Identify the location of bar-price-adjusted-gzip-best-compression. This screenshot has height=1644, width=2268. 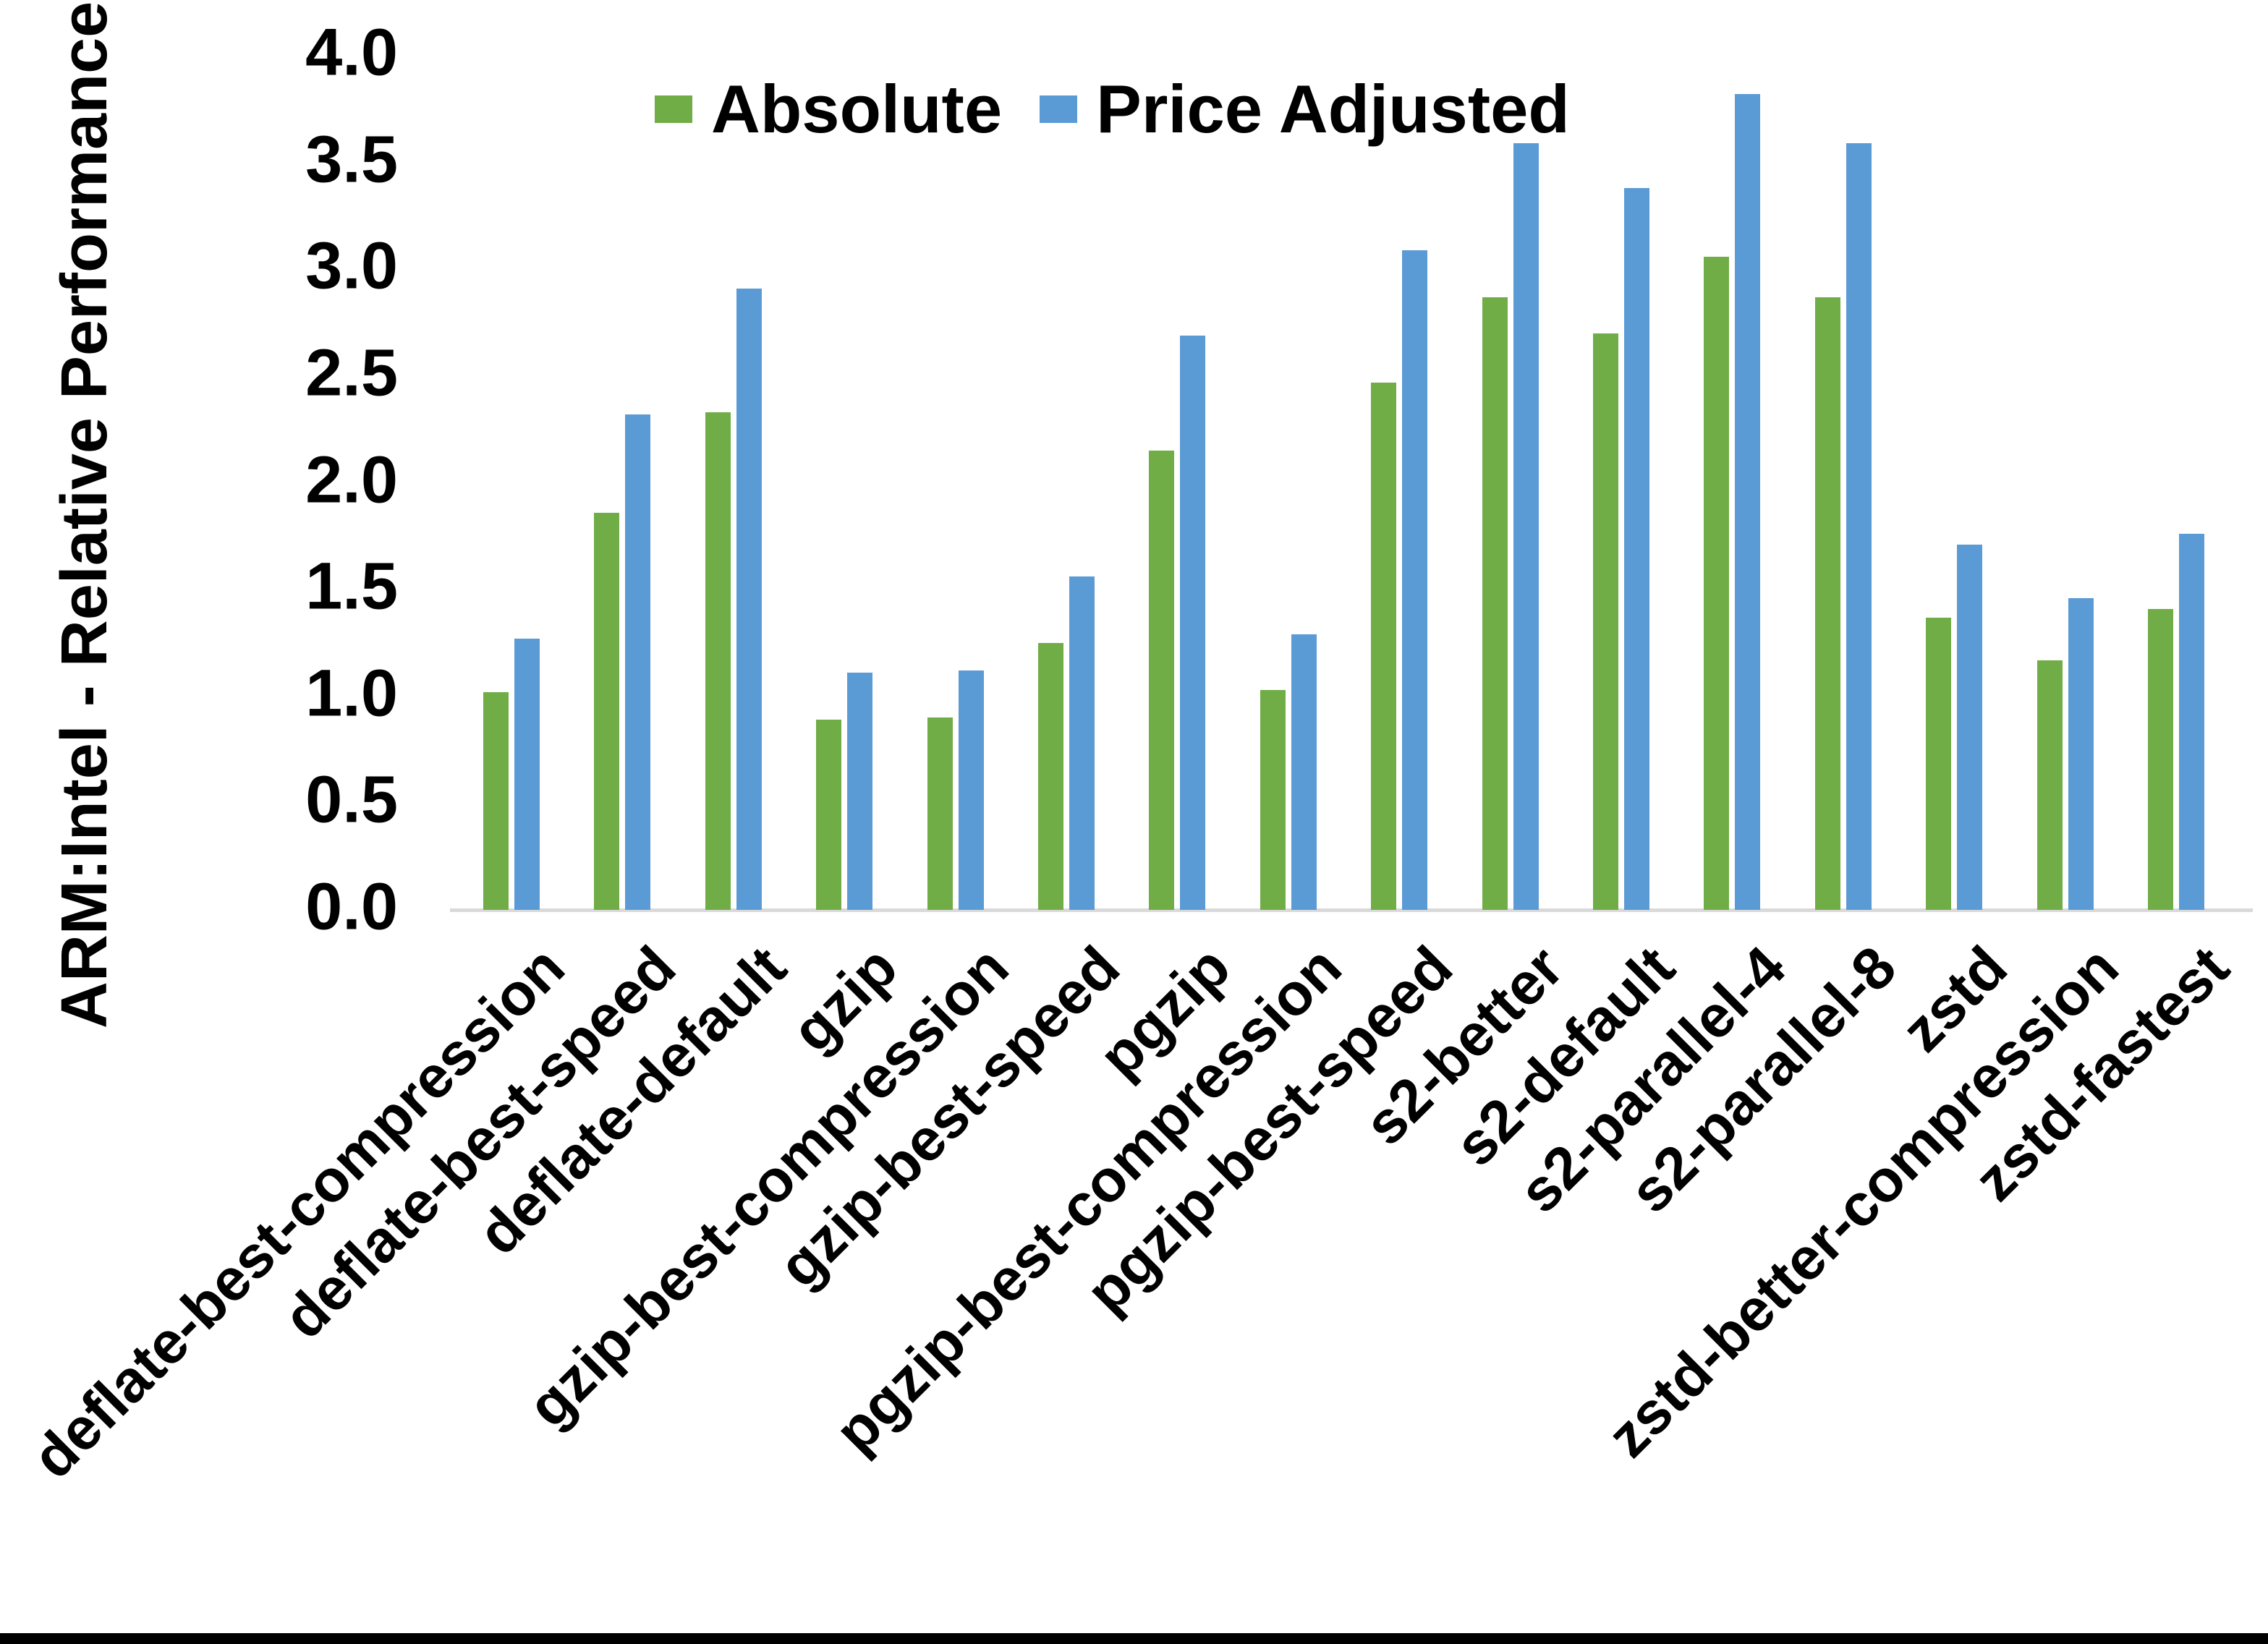
(971, 790).